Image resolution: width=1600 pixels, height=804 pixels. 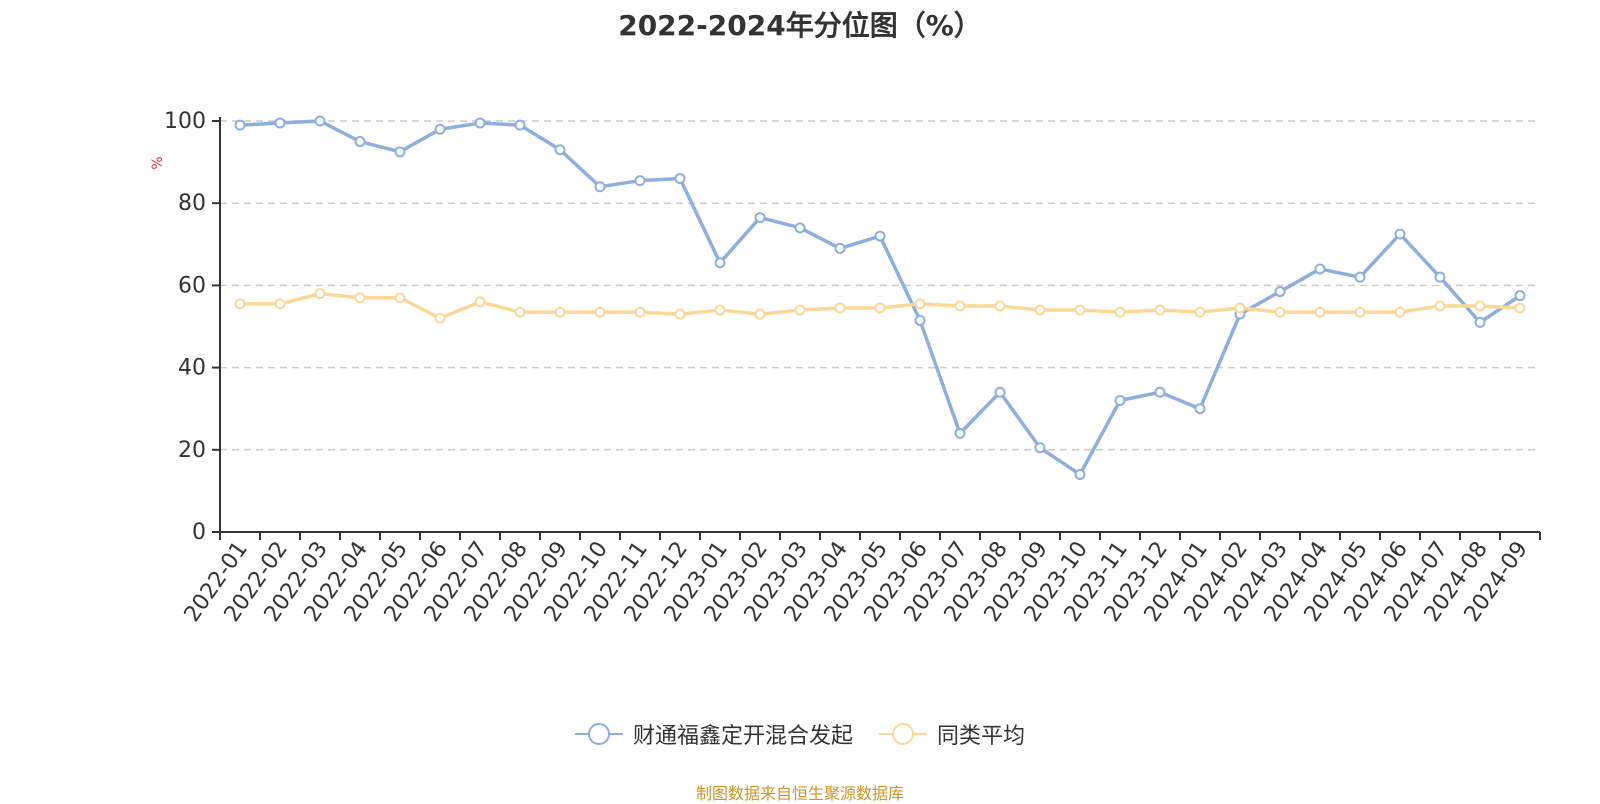 I want to click on legend-marker-peer-average-icon, so click(x=903, y=734).